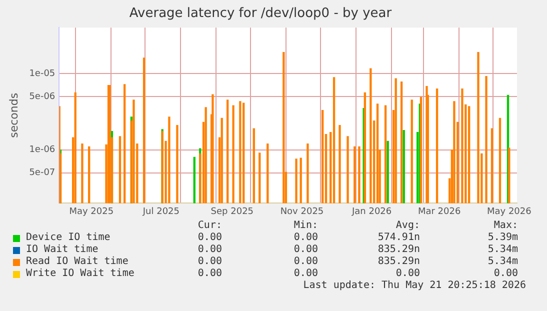 Image resolution: width=547 pixels, height=311 pixels. Describe the element at coordinates (80, 273) in the screenshot. I see `legend-label: Write IO Wait time` at that location.